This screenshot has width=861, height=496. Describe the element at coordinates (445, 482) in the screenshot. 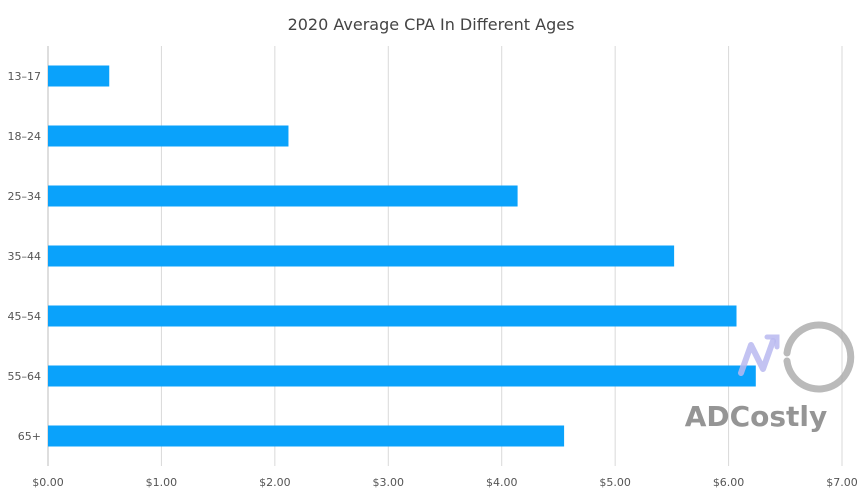

I see `x-axis-tick-labels: $0.00 $1.00 $2.00 $3.00 $4.00 $5.00 $6.00 $7.00` at that location.